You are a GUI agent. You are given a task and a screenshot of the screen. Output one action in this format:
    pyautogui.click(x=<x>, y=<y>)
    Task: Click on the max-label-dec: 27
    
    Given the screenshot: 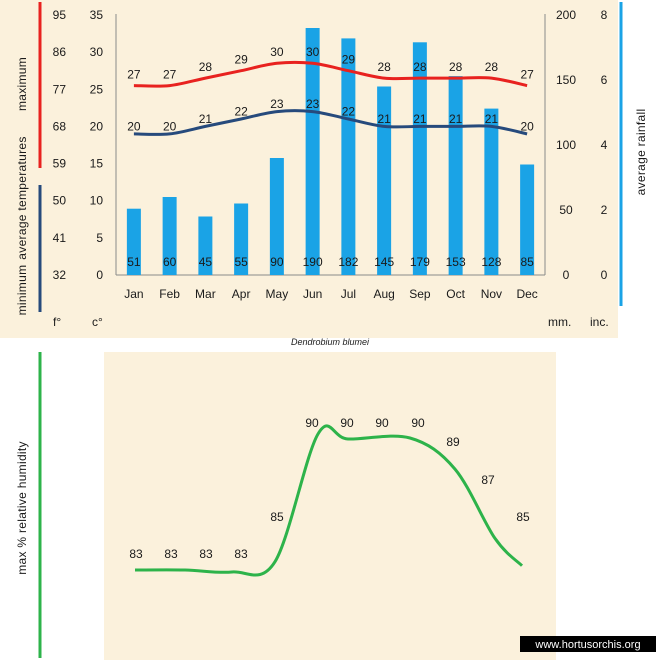 What is the action you would take?
    pyautogui.click(x=527, y=74)
    